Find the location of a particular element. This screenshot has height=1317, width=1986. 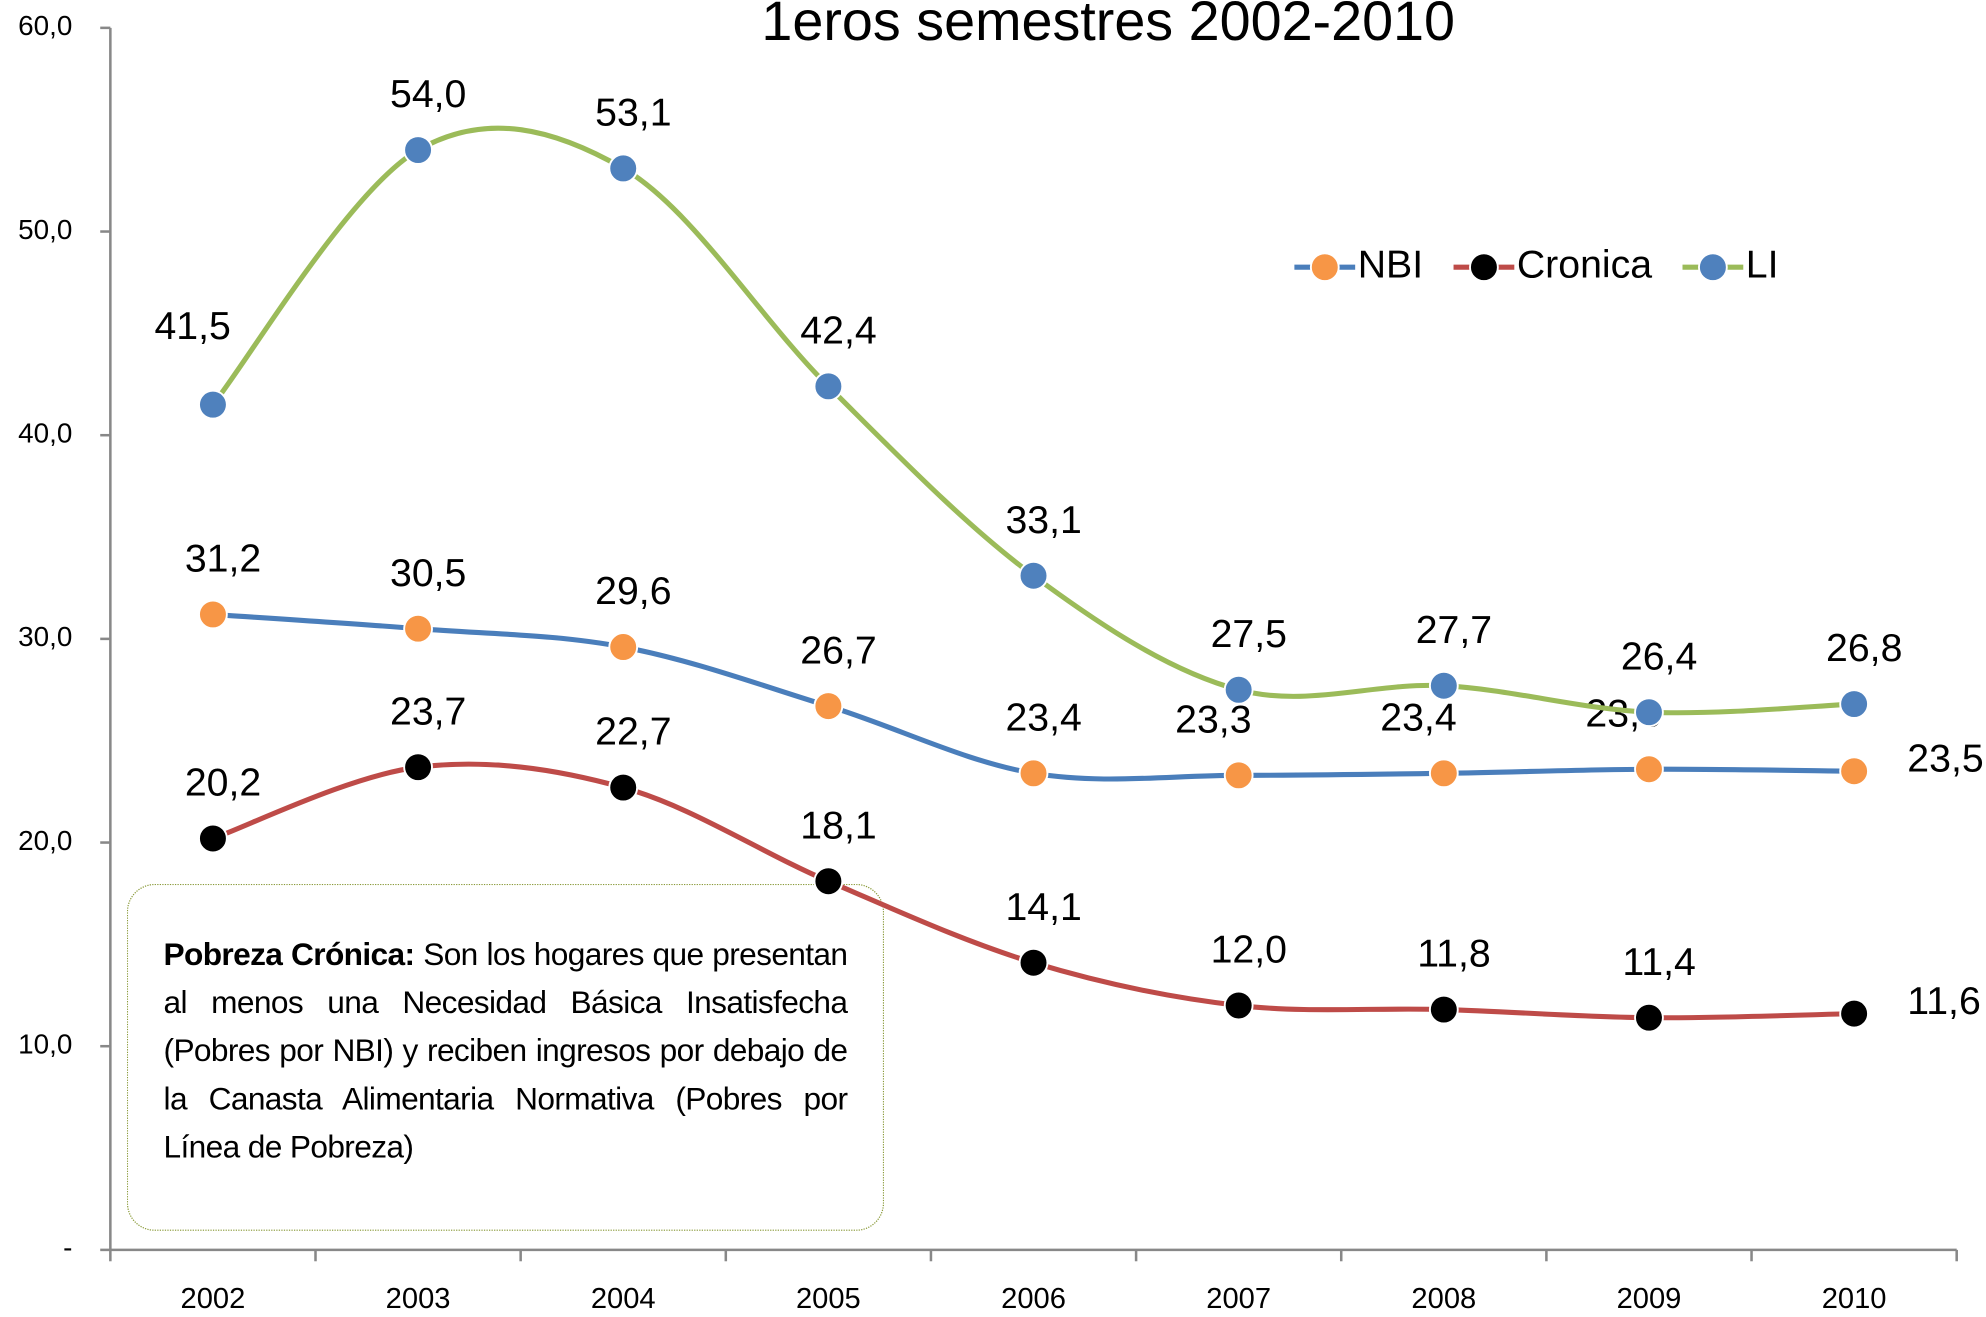

x-tick-label: 2004 is located at coordinates (623, 1299).